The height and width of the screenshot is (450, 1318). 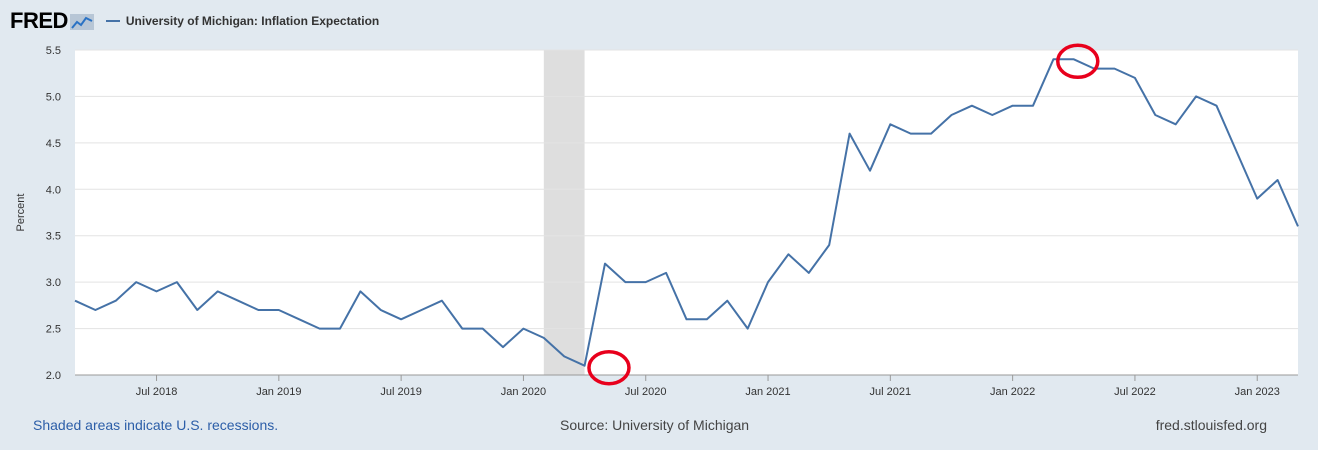 What do you see at coordinates (21, 213) in the screenshot?
I see `y-axis-label: Percent` at bounding box center [21, 213].